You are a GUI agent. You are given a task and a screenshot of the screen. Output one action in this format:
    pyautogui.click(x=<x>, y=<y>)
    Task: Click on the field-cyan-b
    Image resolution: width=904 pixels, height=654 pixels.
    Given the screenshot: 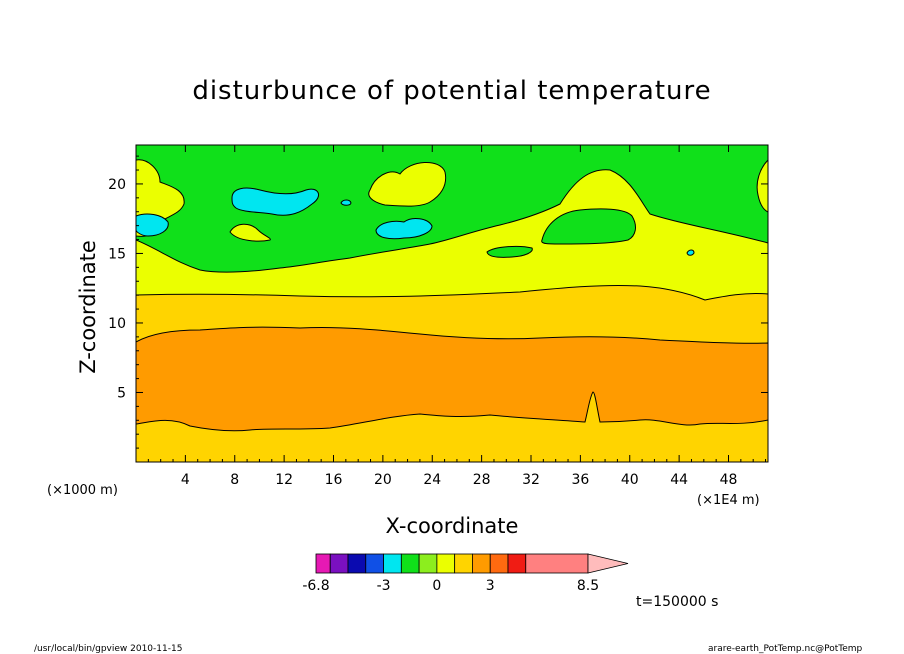 What is the action you would take?
    pyautogui.click(x=152, y=225)
    